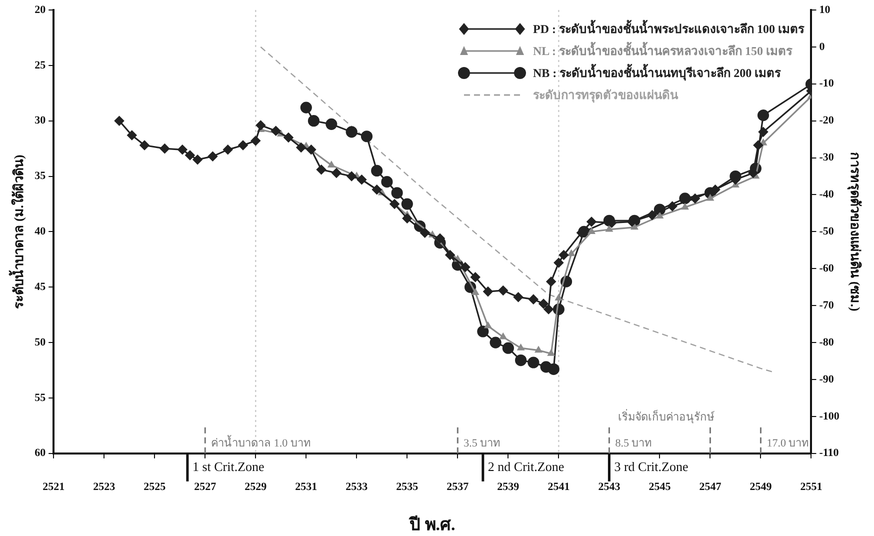  Describe the element at coordinates (710, 486) in the screenshot. I see `x-tick-label: 2547` at that location.